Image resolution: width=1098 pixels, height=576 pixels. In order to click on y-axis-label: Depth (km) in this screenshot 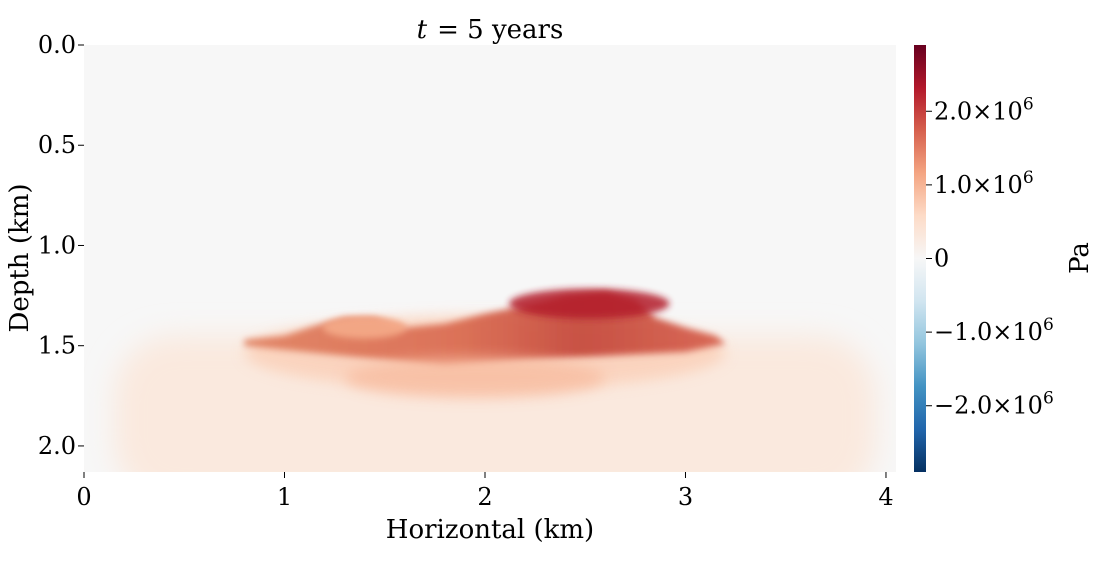, I will do `click(20, 257)`.